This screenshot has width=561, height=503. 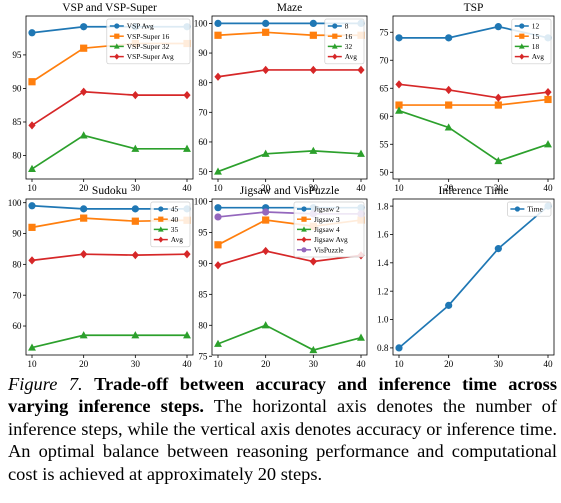 What do you see at coordinates (289, 191) in the screenshot?
I see `chart-title: Jigsaw and VisPuzzle` at bounding box center [289, 191].